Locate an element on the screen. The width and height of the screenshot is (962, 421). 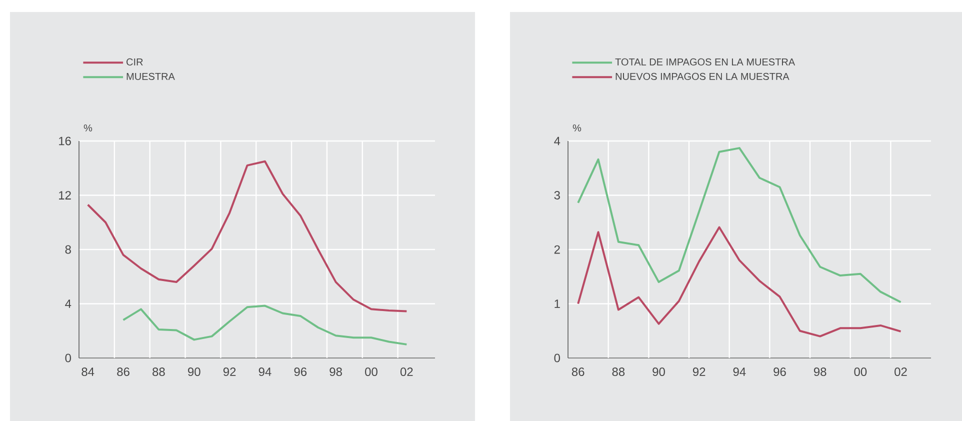
x-tick-label: 84 is located at coordinates (88, 372).